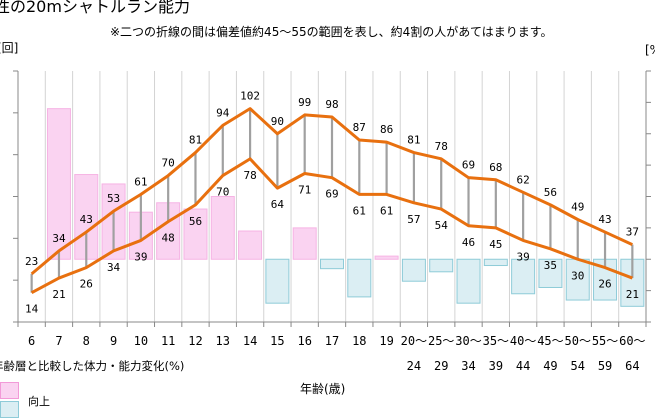 This screenshot has width=655, height=418. I want to click on x-tick-label: 10, so click(141, 341).